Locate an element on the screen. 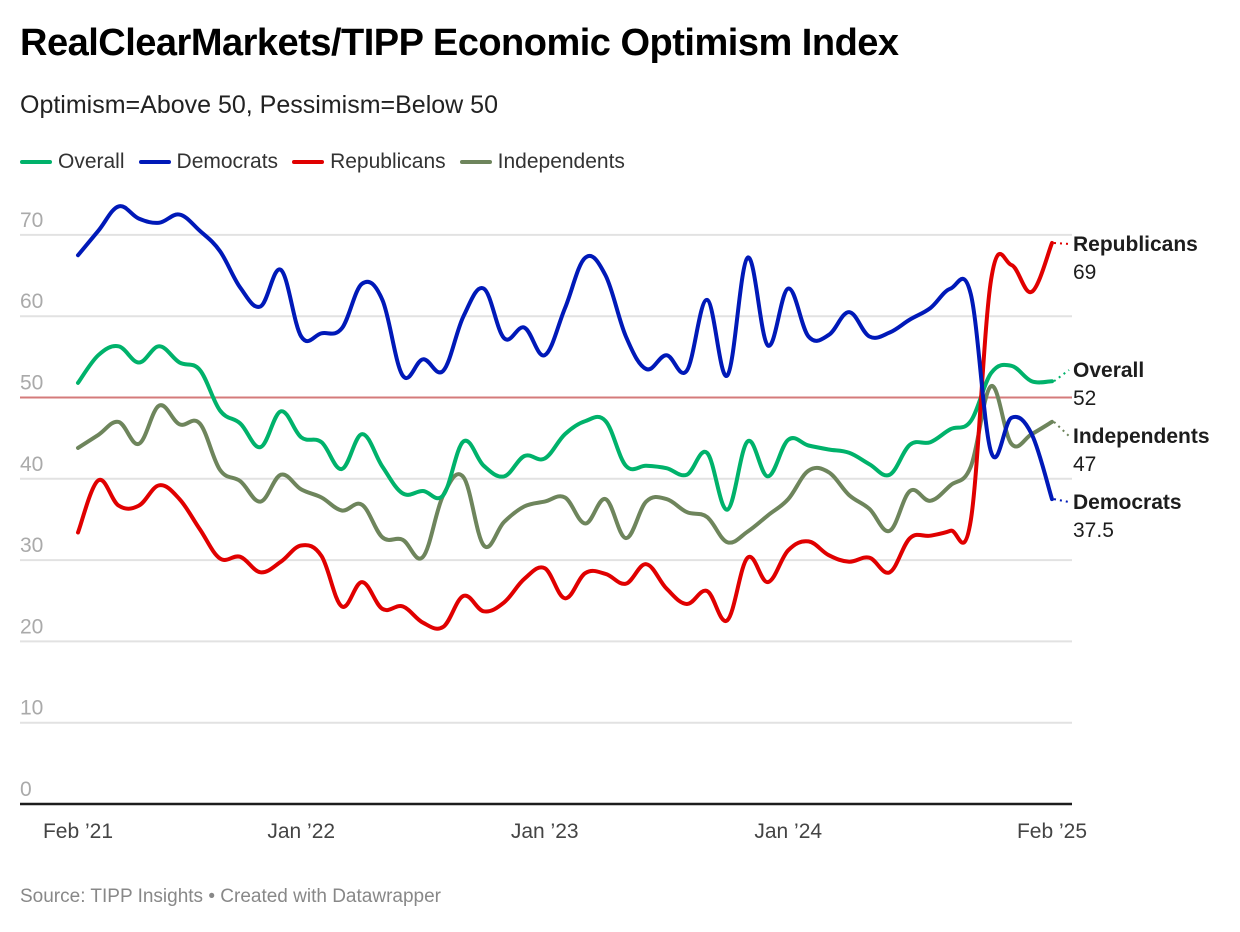 The width and height of the screenshot is (1240, 932). legend-item-republicans: Republicans is located at coordinates (369, 162).